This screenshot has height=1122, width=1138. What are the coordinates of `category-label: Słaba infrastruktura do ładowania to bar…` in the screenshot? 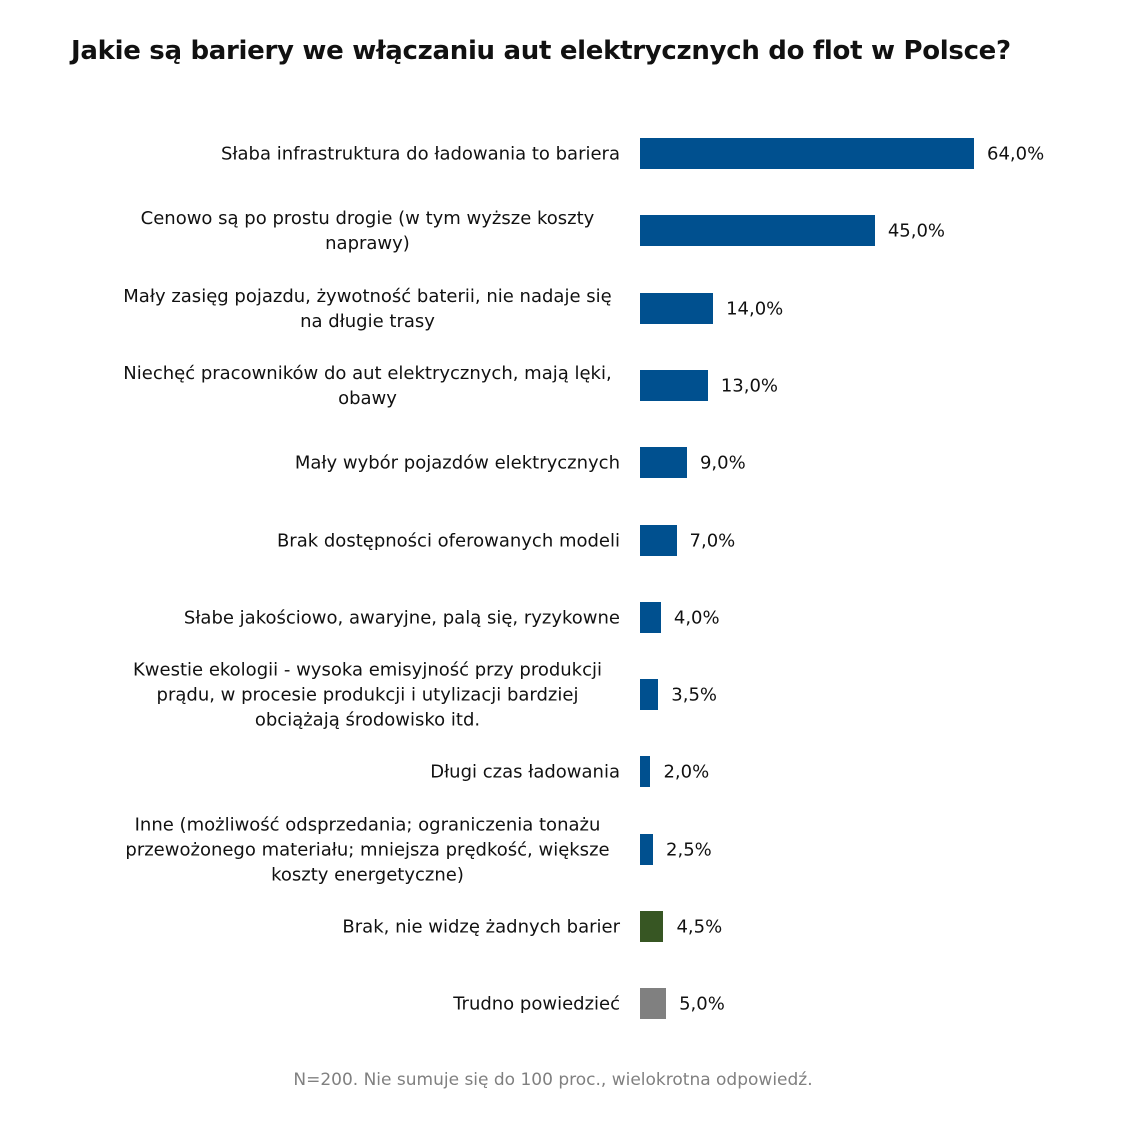 It's located at (420, 154).